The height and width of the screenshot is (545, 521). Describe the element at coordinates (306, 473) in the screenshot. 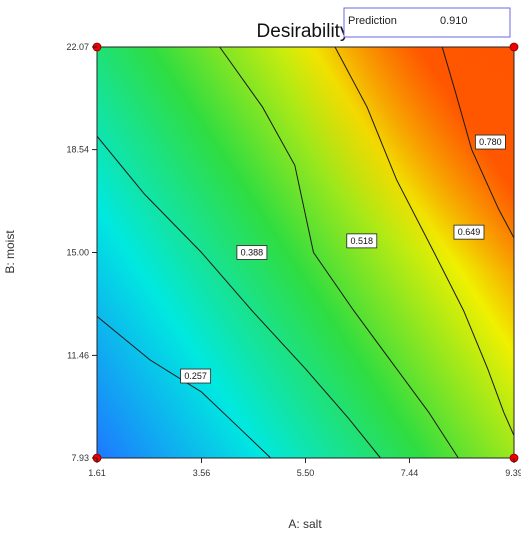

I see `x-tick-label: 5.50` at that location.